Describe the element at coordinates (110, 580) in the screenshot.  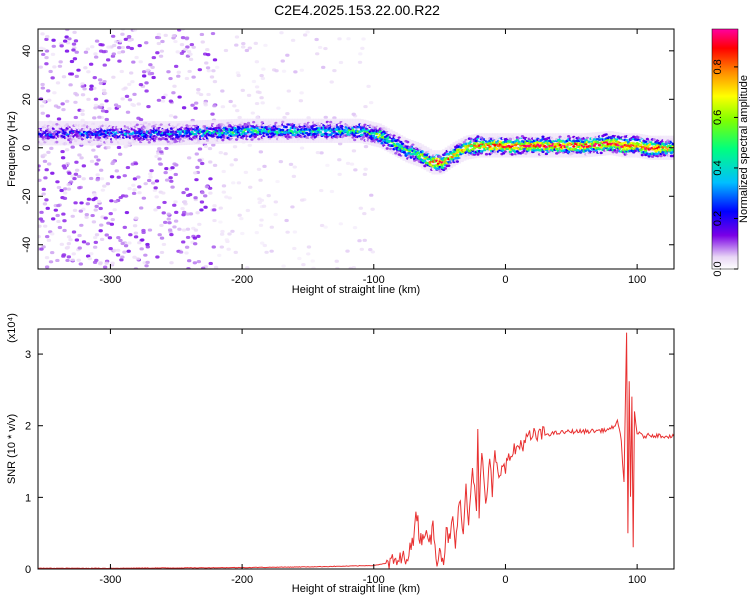
I see `snr-x-tick-label: -300` at that location.